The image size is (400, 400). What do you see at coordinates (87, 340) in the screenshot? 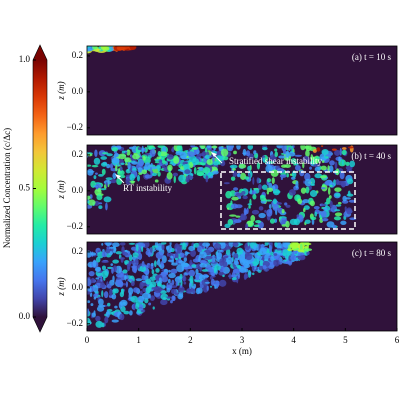
I see `x-tick-label: 0` at bounding box center [87, 340].